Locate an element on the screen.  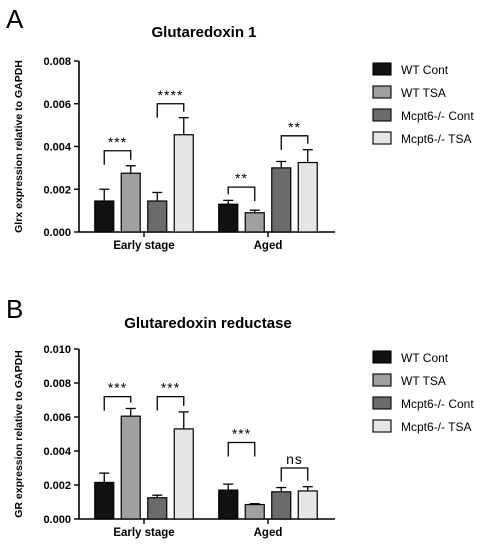
chart-title: Glutaredoxin 1 is located at coordinates (203, 32).